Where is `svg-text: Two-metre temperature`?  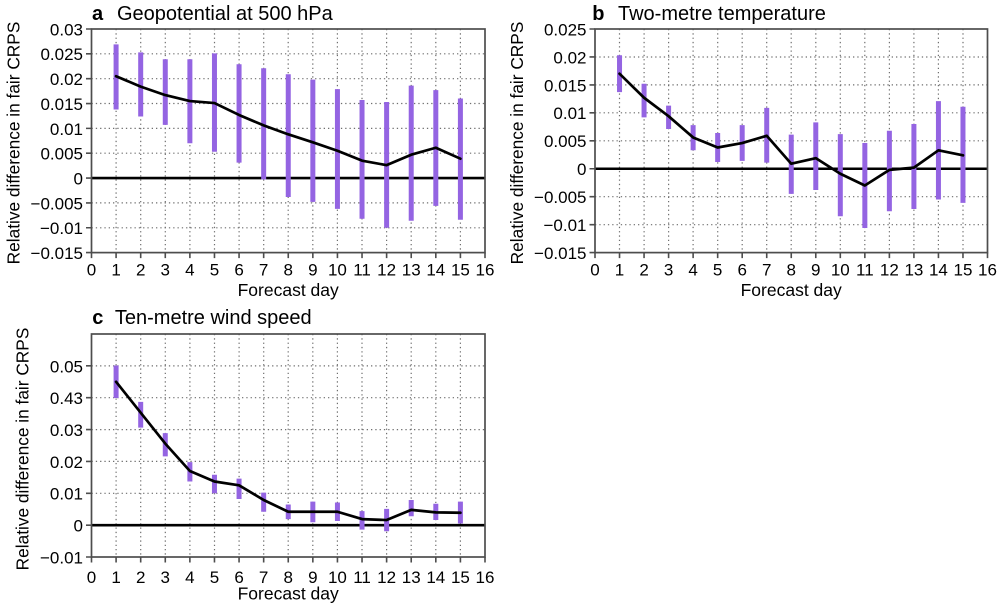 svg-text: Two-metre temperature is located at coordinates (722, 14).